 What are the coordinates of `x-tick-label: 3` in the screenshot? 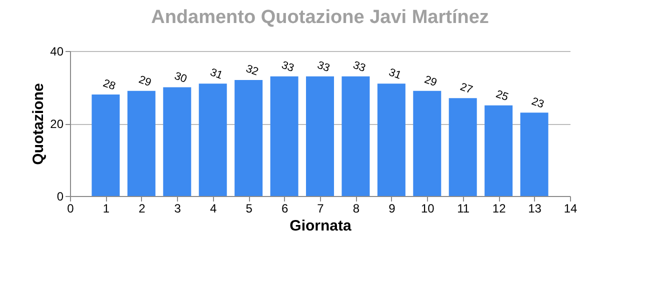 It's located at (178, 209).